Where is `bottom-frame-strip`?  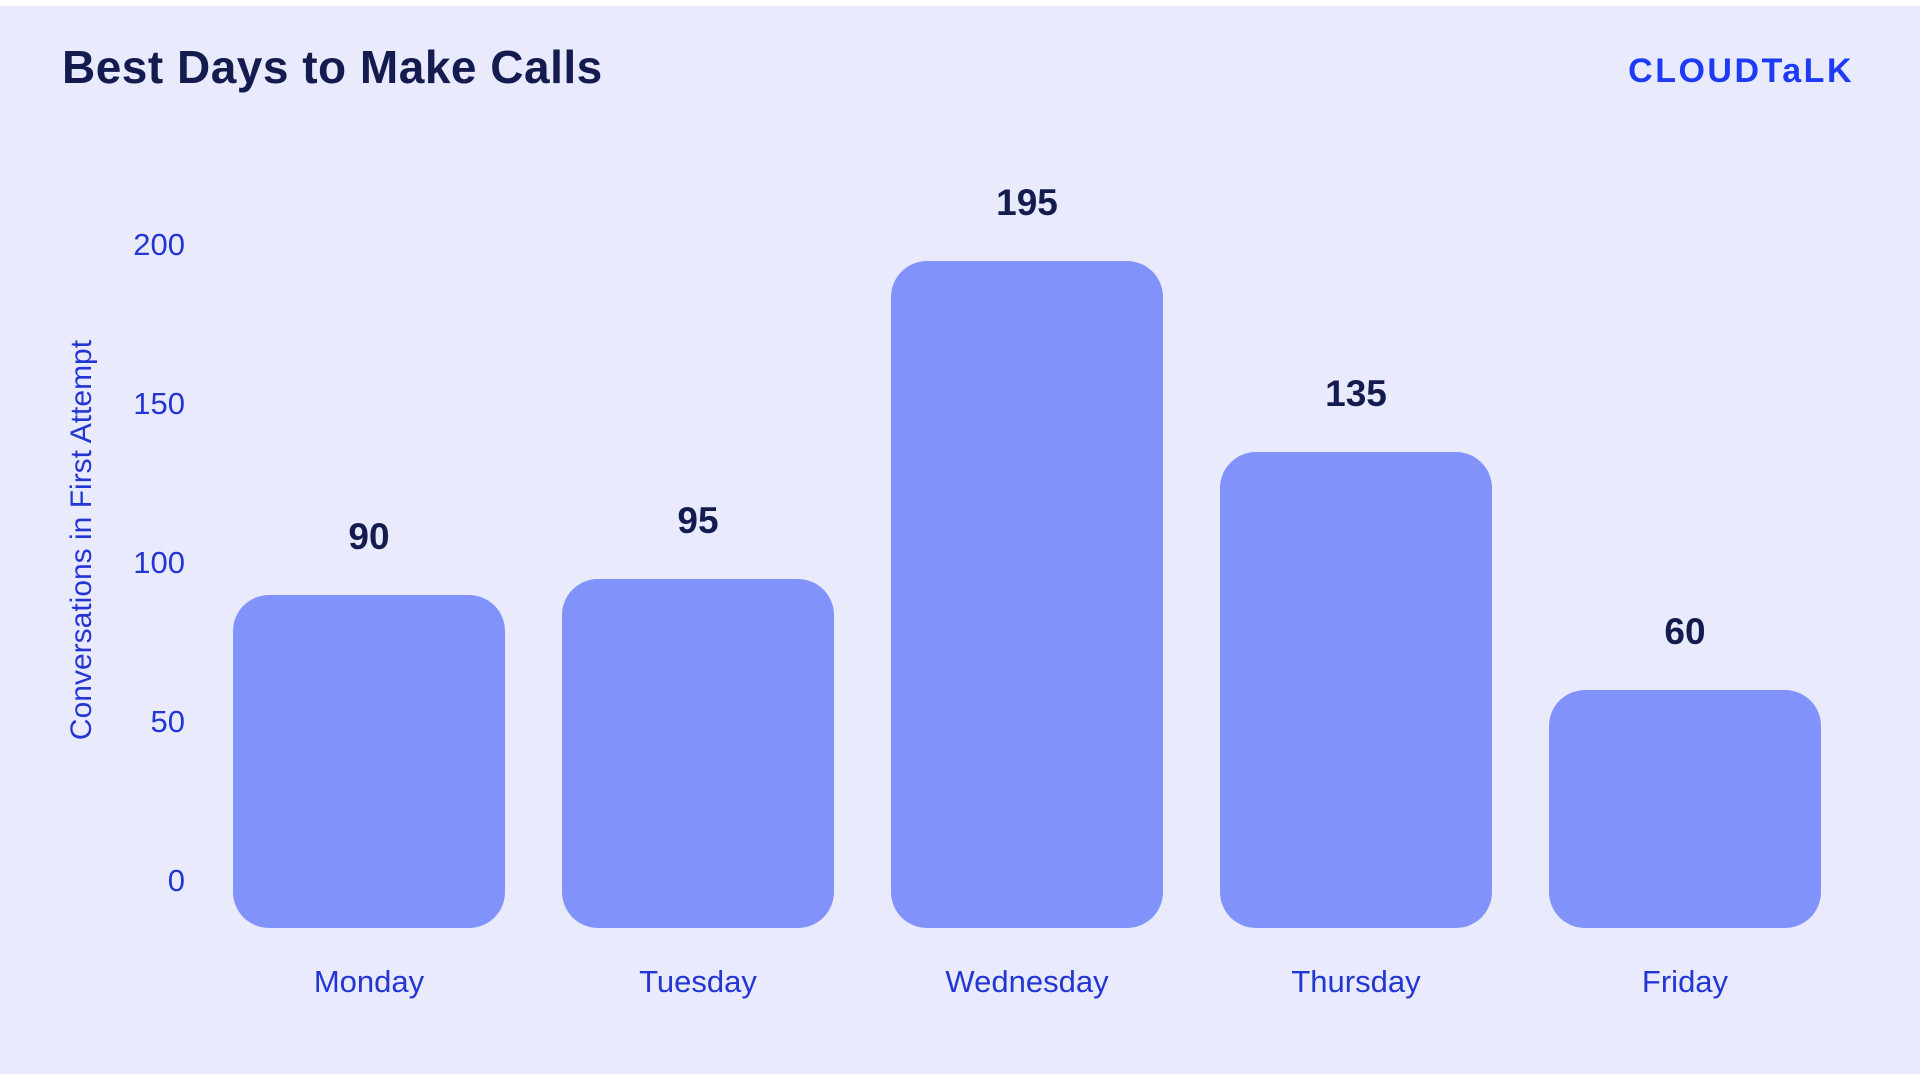 bottom-frame-strip is located at coordinates (960, 1078).